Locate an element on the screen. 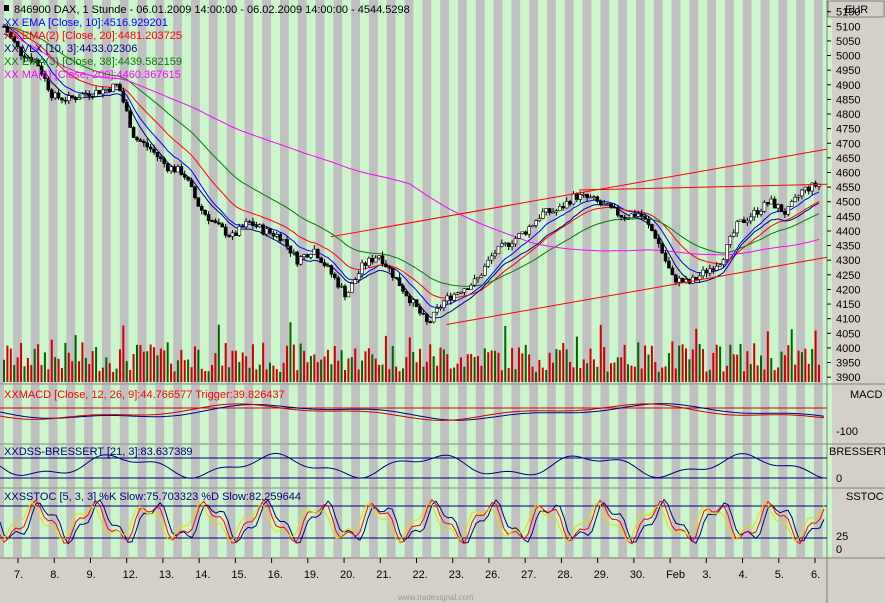 This screenshot has width=885, height=603. y-tick-label: 4450 is located at coordinates (848, 217).